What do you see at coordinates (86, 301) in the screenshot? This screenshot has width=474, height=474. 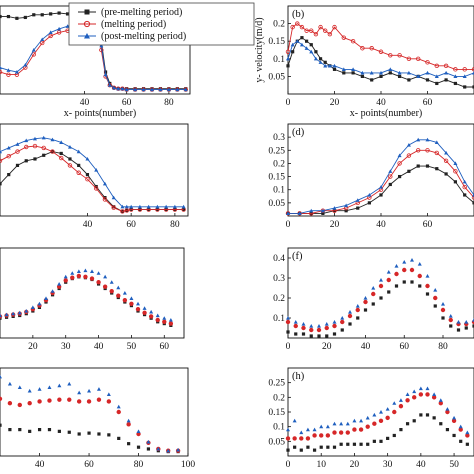 I see `series-square` at bounding box center [86, 301].